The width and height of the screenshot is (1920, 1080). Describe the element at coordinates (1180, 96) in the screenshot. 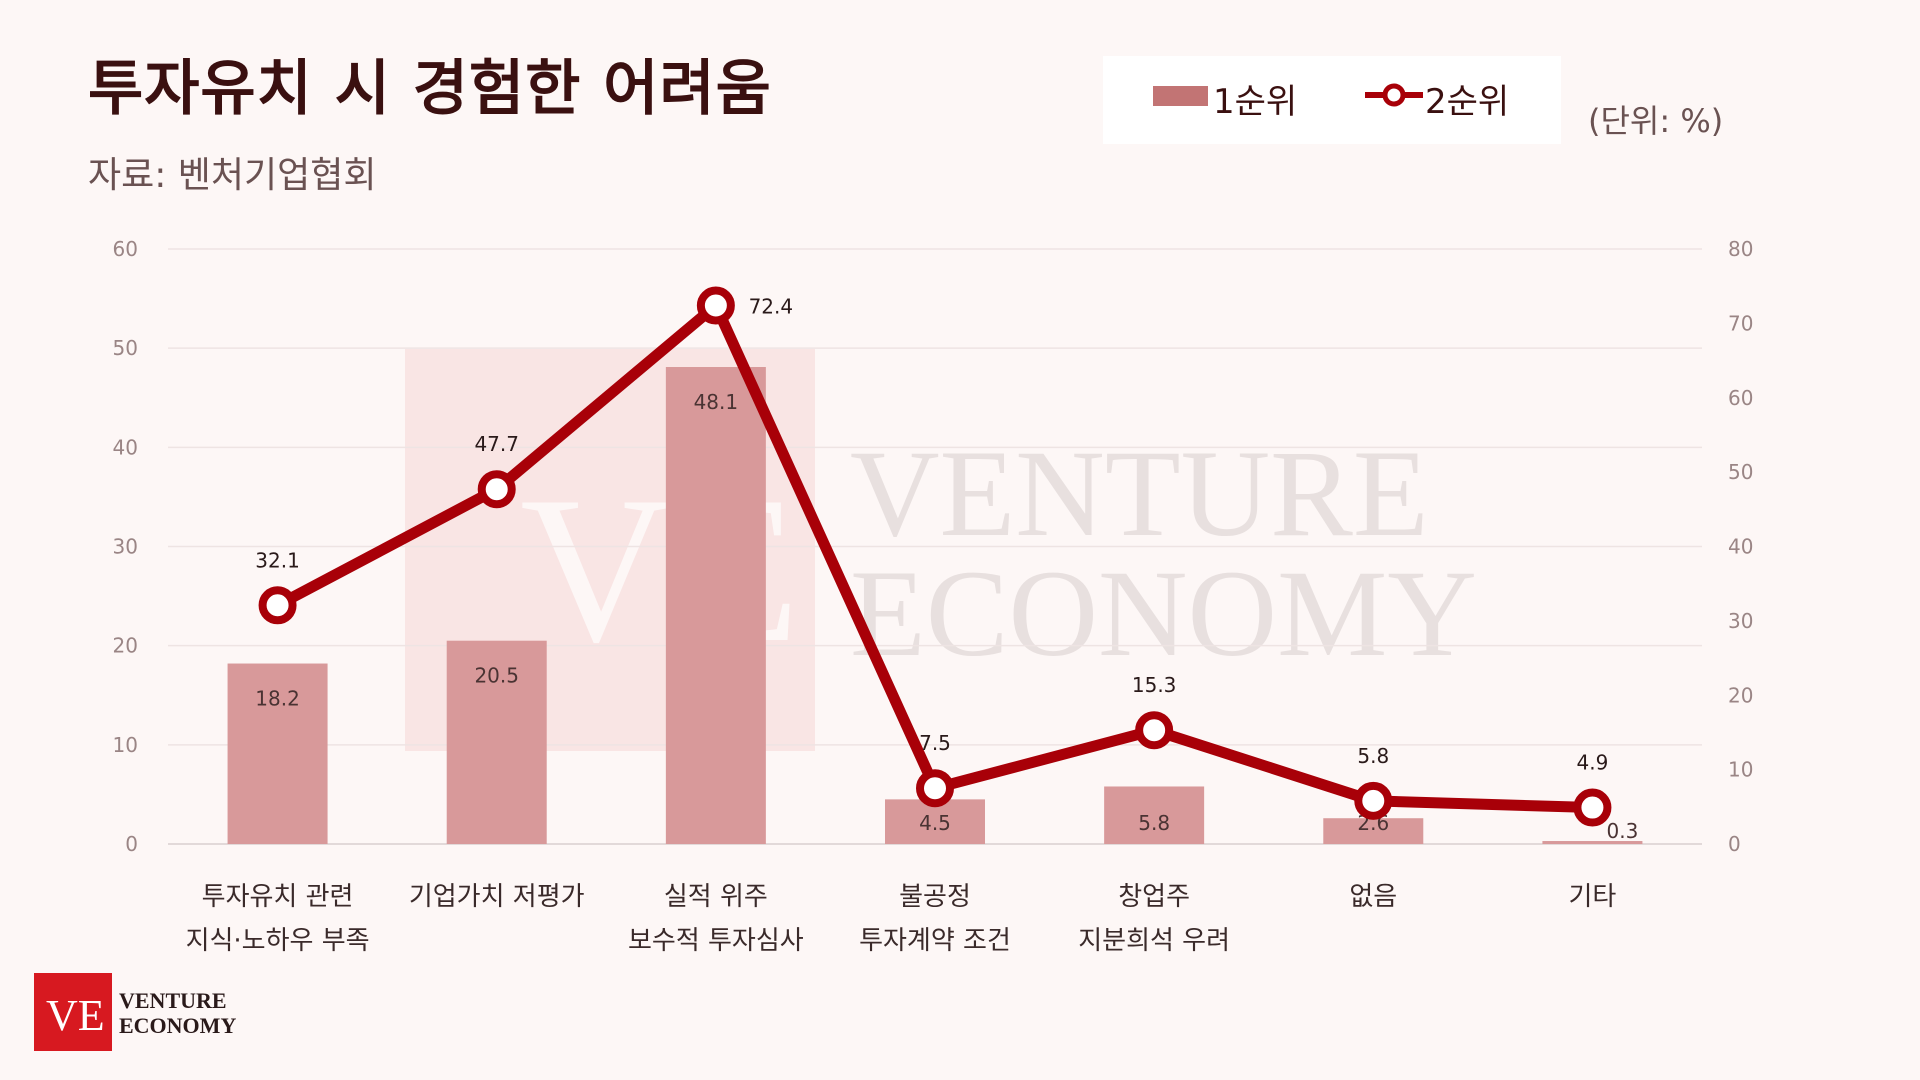

I see `legend-swatch-bar` at that location.